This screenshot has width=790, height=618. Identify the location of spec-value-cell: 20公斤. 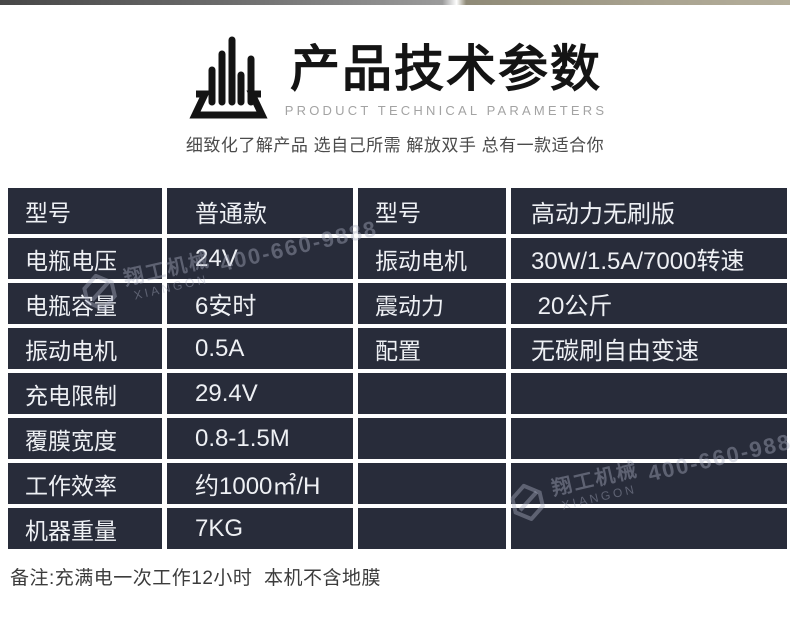
(649, 303).